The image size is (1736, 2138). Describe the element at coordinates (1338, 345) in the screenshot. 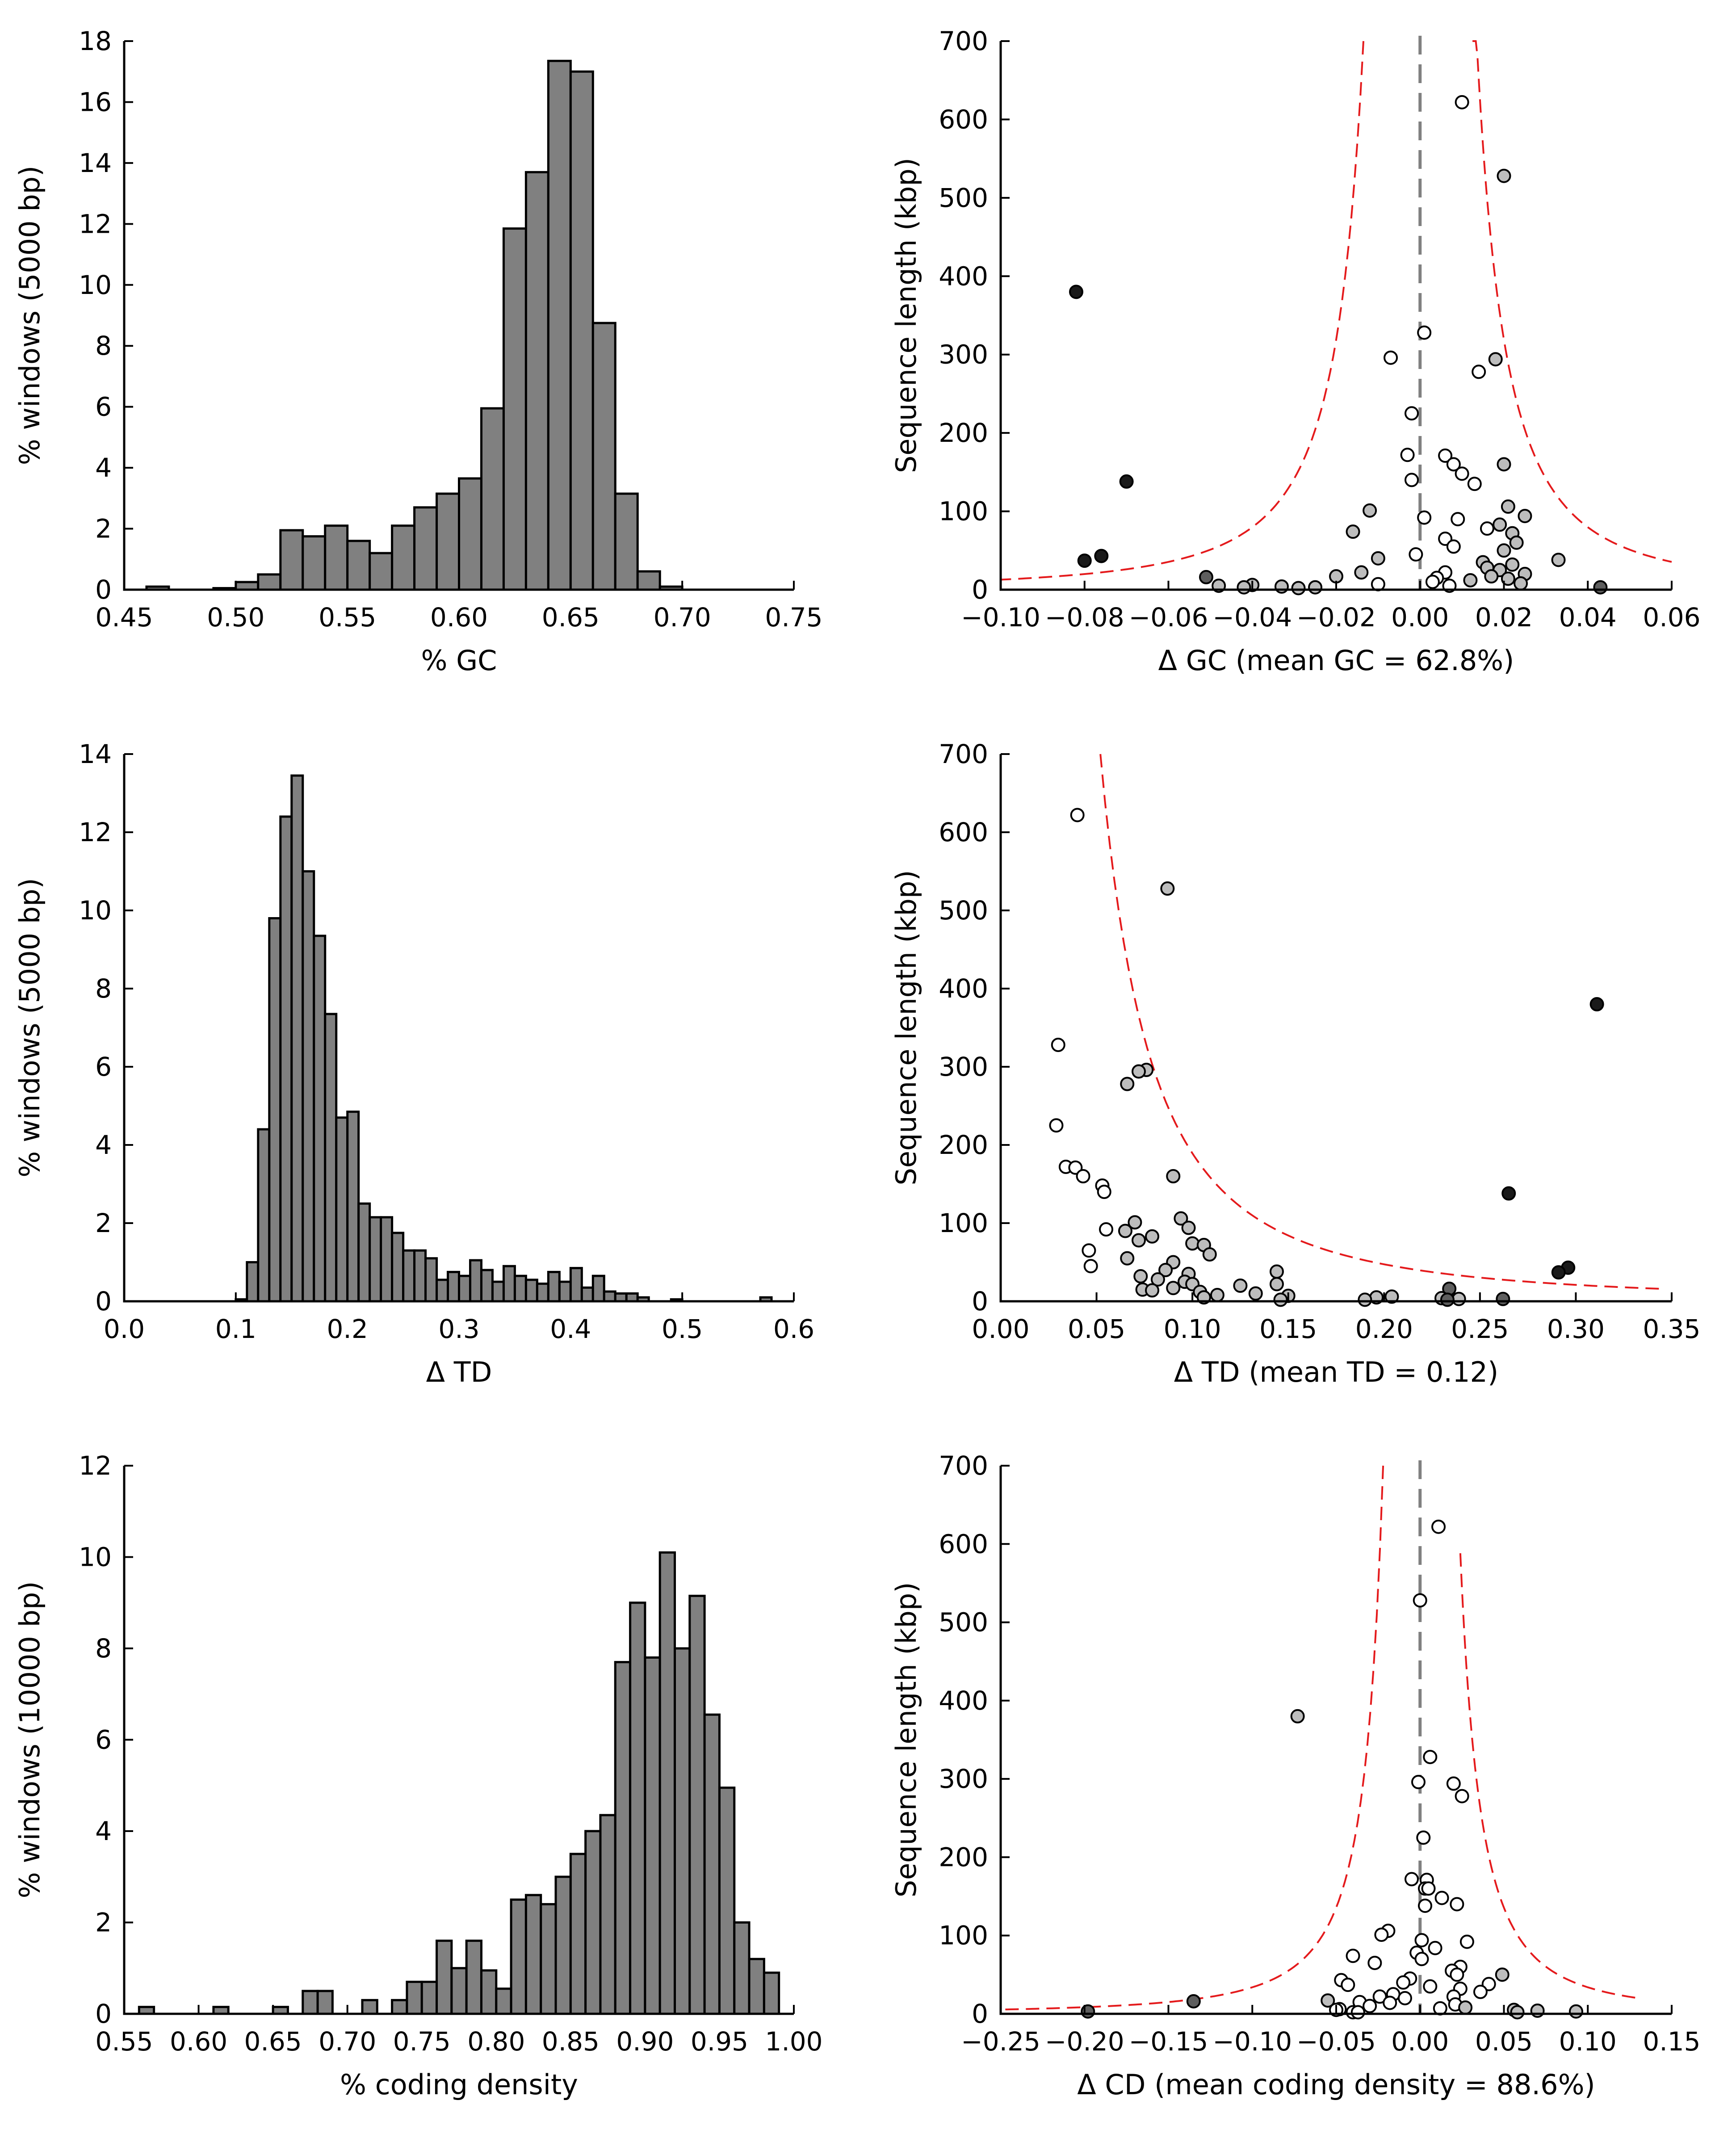

I see `gc-scatter-points` at that location.